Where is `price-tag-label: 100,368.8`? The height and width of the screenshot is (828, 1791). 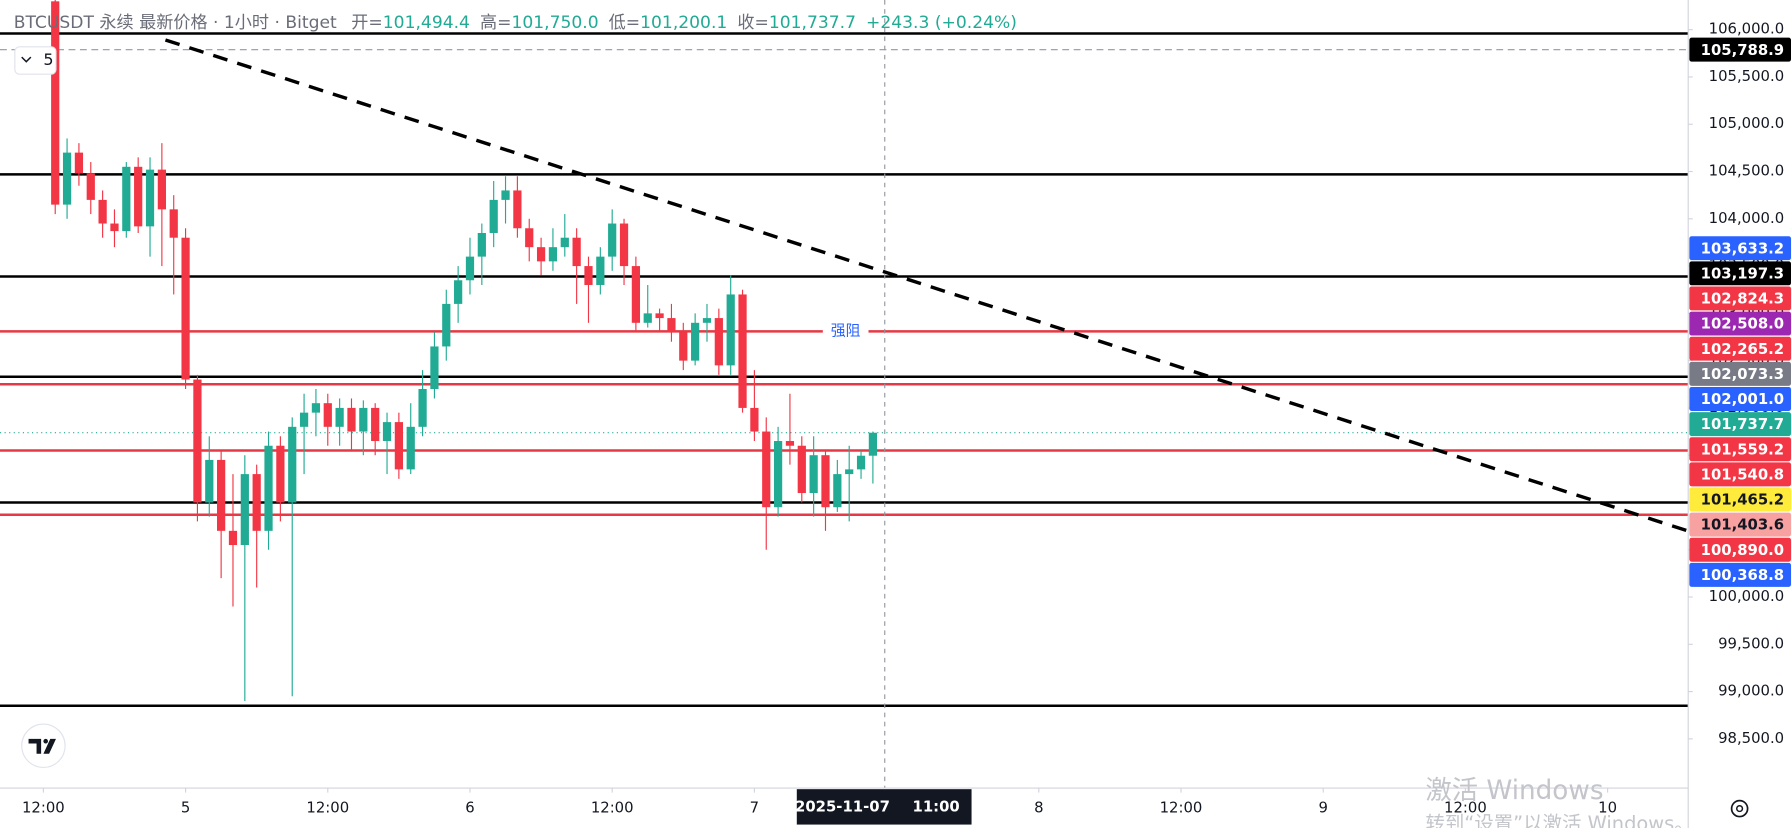
price-tag-label: 100,368.8 is located at coordinates (1743, 575).